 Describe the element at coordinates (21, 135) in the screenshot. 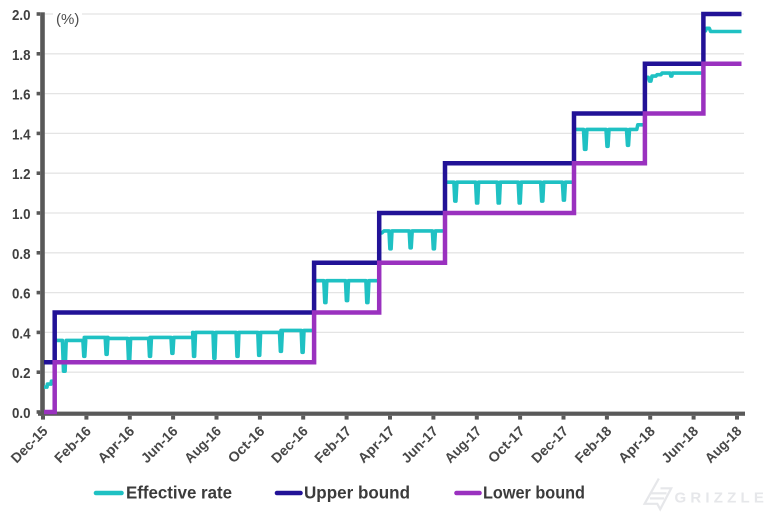

I see `svg-text: 1.4` at that location.